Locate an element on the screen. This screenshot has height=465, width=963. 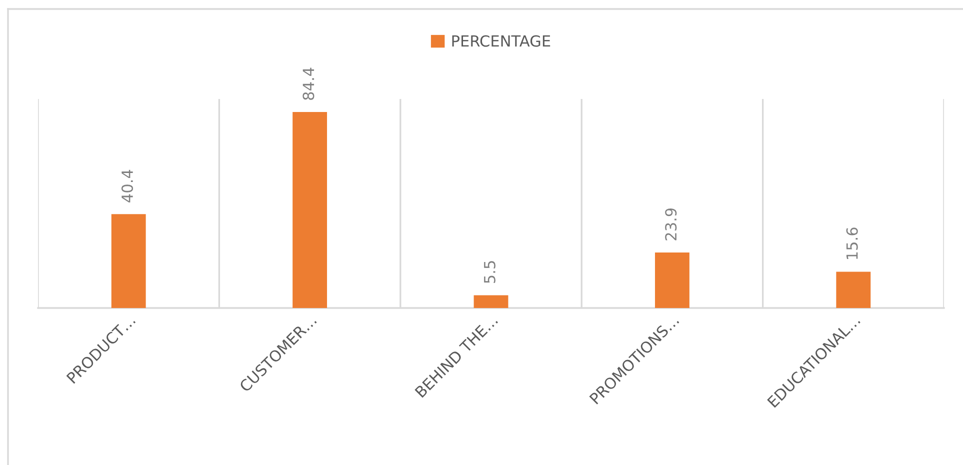
legend-label: PERCENTAGE is located at coordinates (501, 41).